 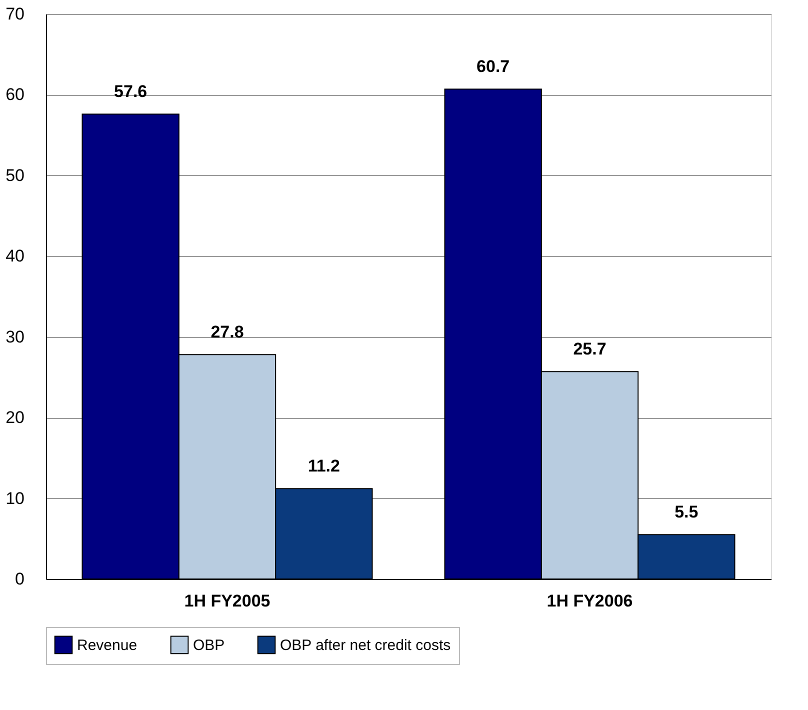 What do you see at coordinates (365, 645) in the screenshot?
I see `legend-label: OBP after net credit costs` at bounding box center [365, 645].